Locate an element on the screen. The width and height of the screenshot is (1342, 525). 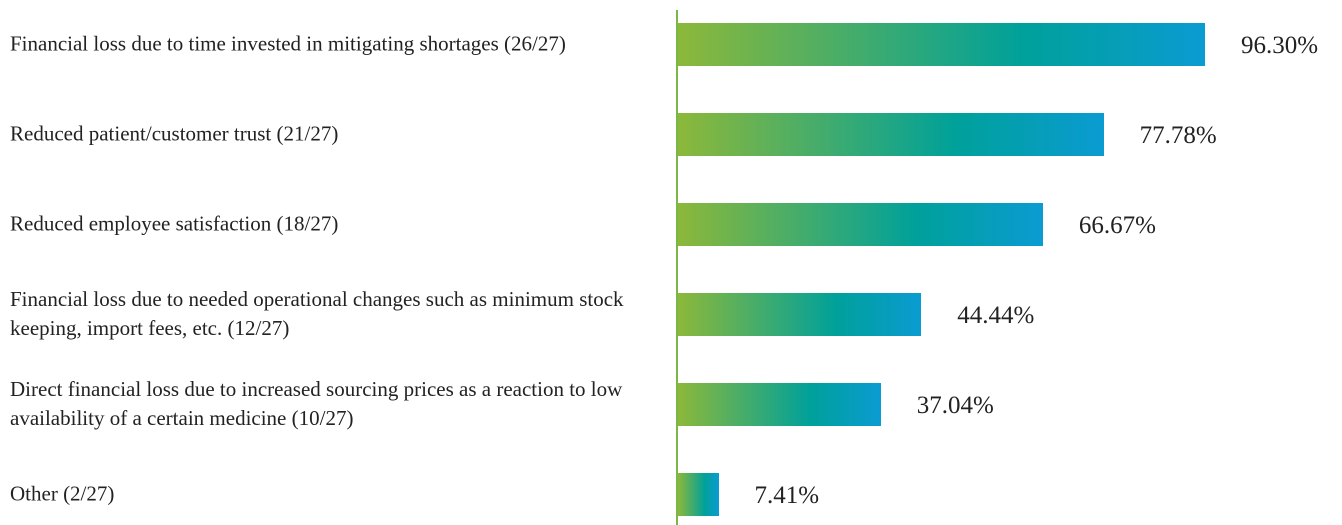
value-label: 77.78% is located at coordinates (1178, 135).